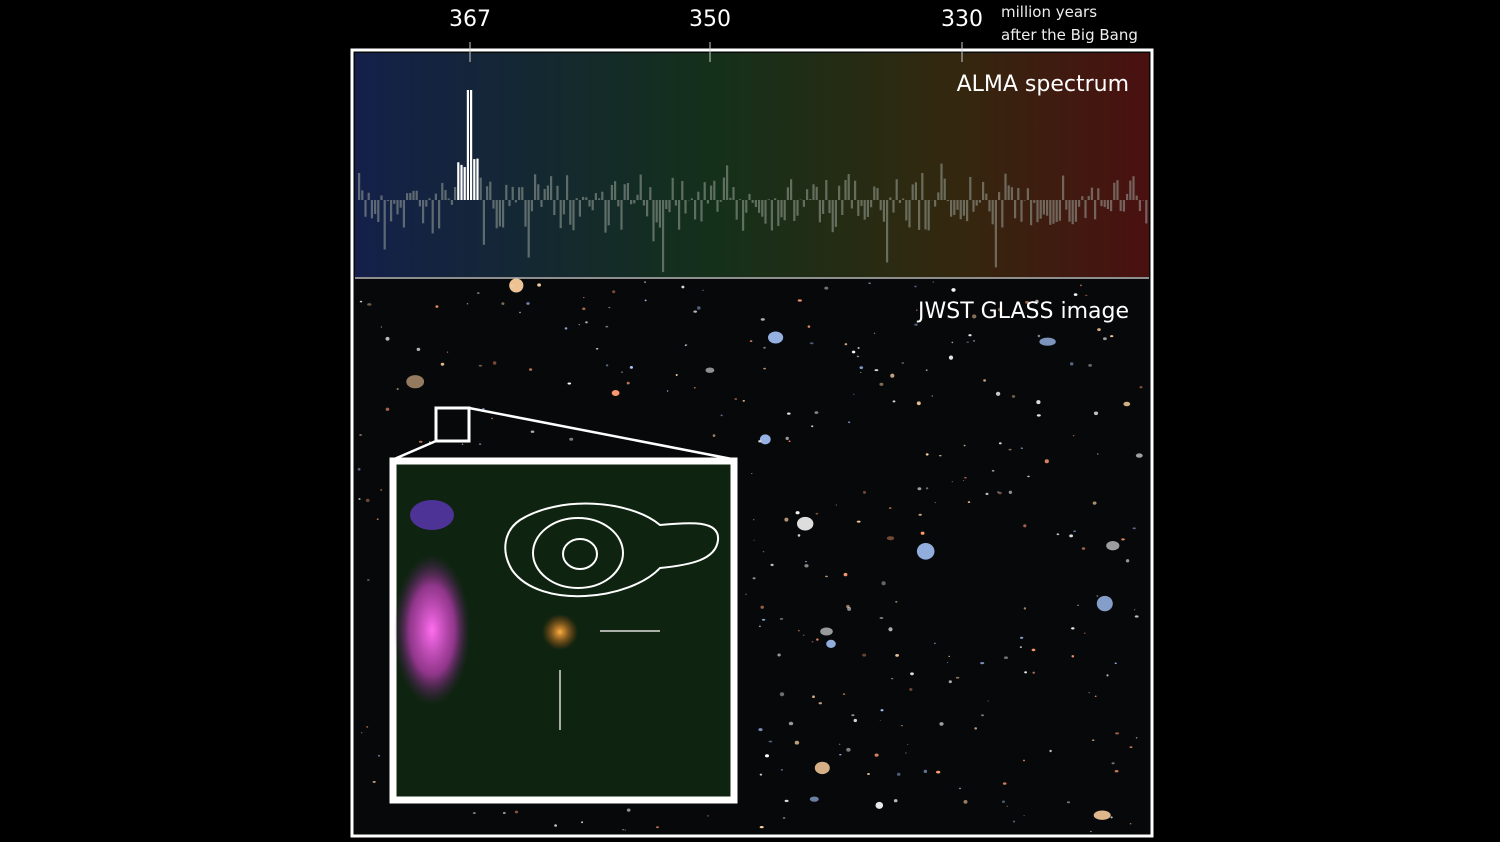 This screenshot has height=842, width=1500. I want to click on contours, so click(612, 550).